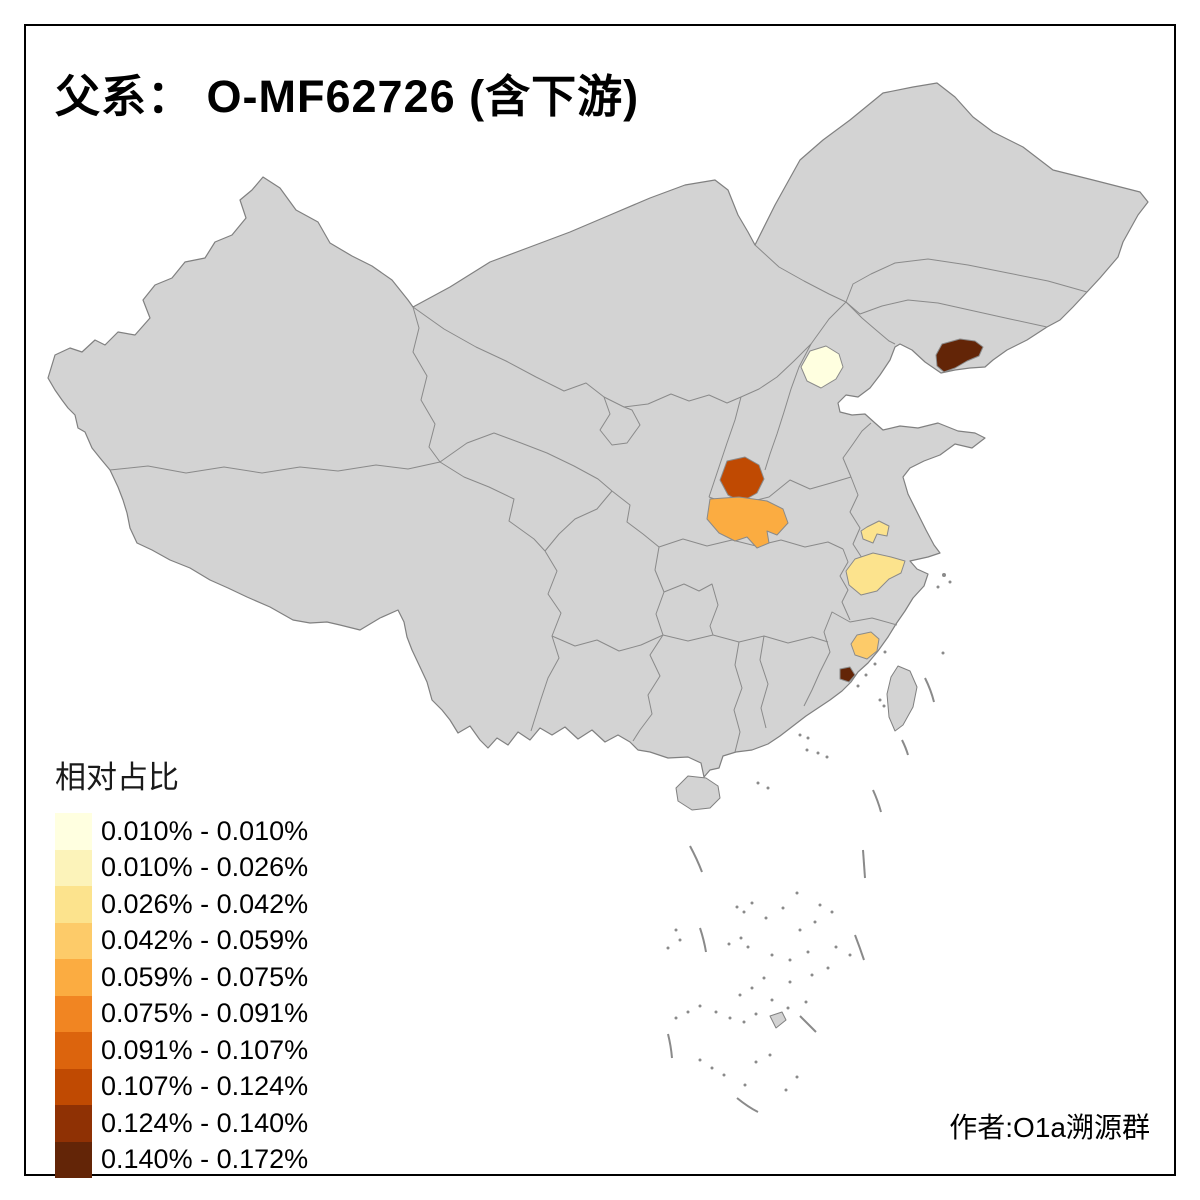 Image resolution: width=1200 pixels, height=1200 pixels. Describe the element at coordinates (875, 532) in the screenshot. I see `region-southern-jiangsu` at that location.